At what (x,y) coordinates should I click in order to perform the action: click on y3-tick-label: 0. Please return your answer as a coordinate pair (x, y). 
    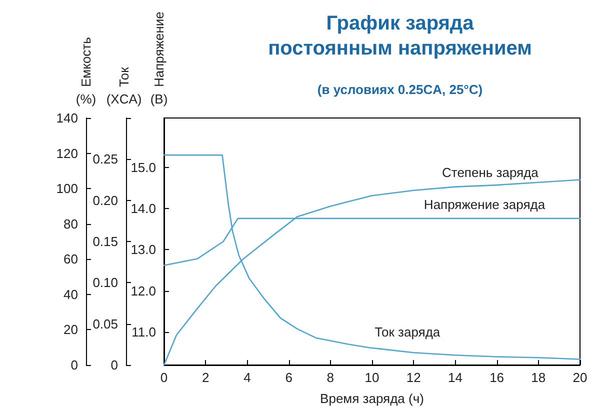
    Looking at the image, I should click on (74, 365).